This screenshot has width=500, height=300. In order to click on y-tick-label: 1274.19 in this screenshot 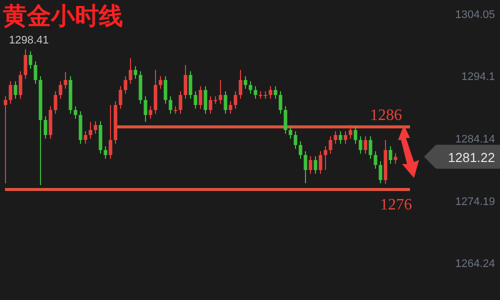, I will do `click(475, 202)`.